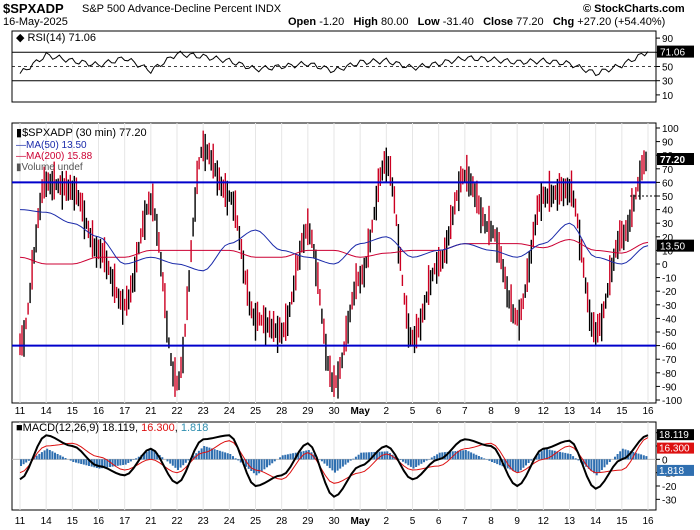 Image resolution: width=700 pixels, height=530 pixels. What do you see at coordinates (668, 82) in the screenshot?
I see `rsi-tick-label: 30` at bounding box center [668, 82].